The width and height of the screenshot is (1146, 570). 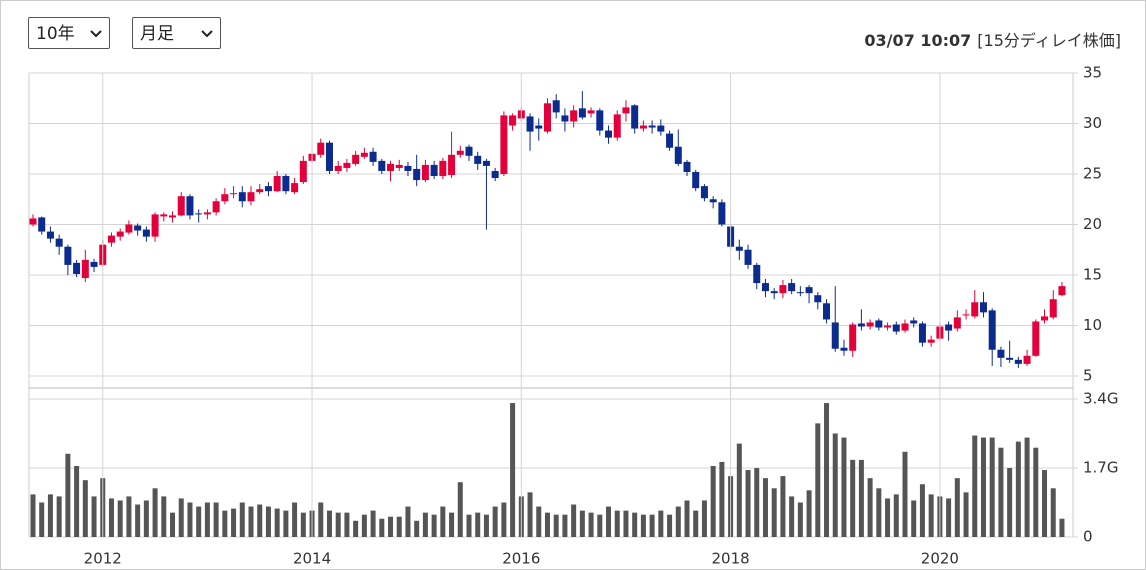 What do you see at coordinates (176, 33) in the screenshot?
I see `interval-select: 月足` at bounding box center [176, 33].